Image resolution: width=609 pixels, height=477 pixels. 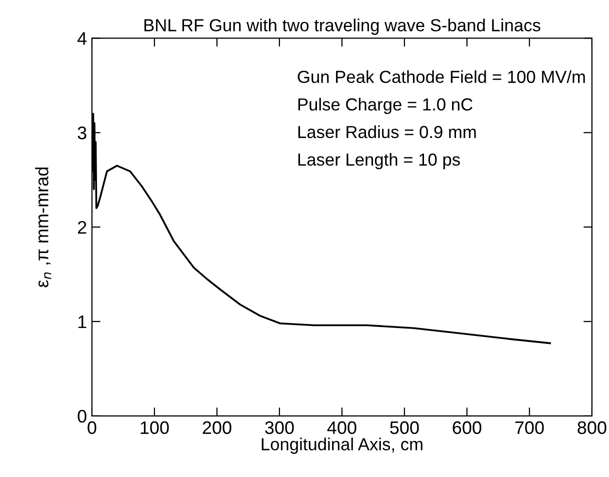 I want to click on x-tick-label: 0, so click(x=92, y=427).